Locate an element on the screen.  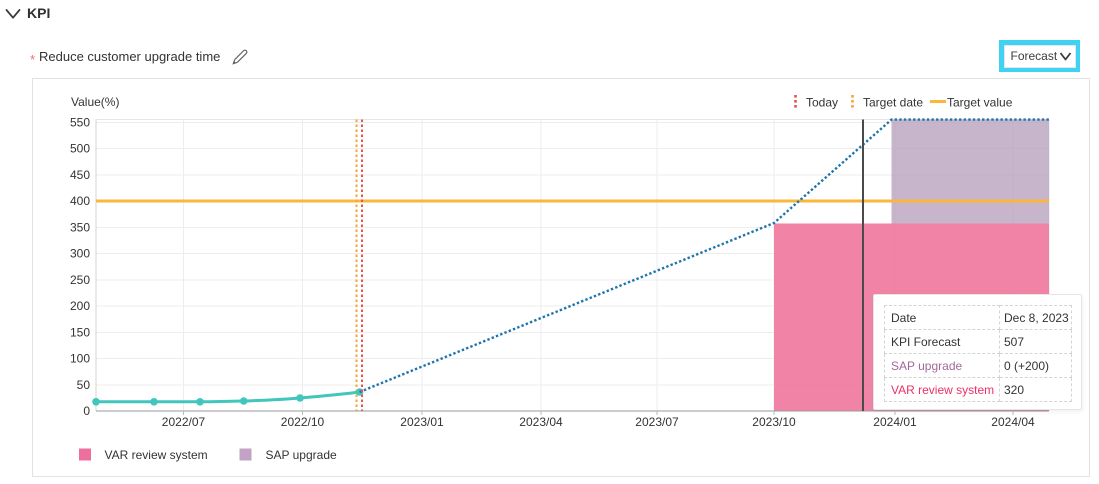
svg-text: 2022/10 is located at coordinates (303, 422).